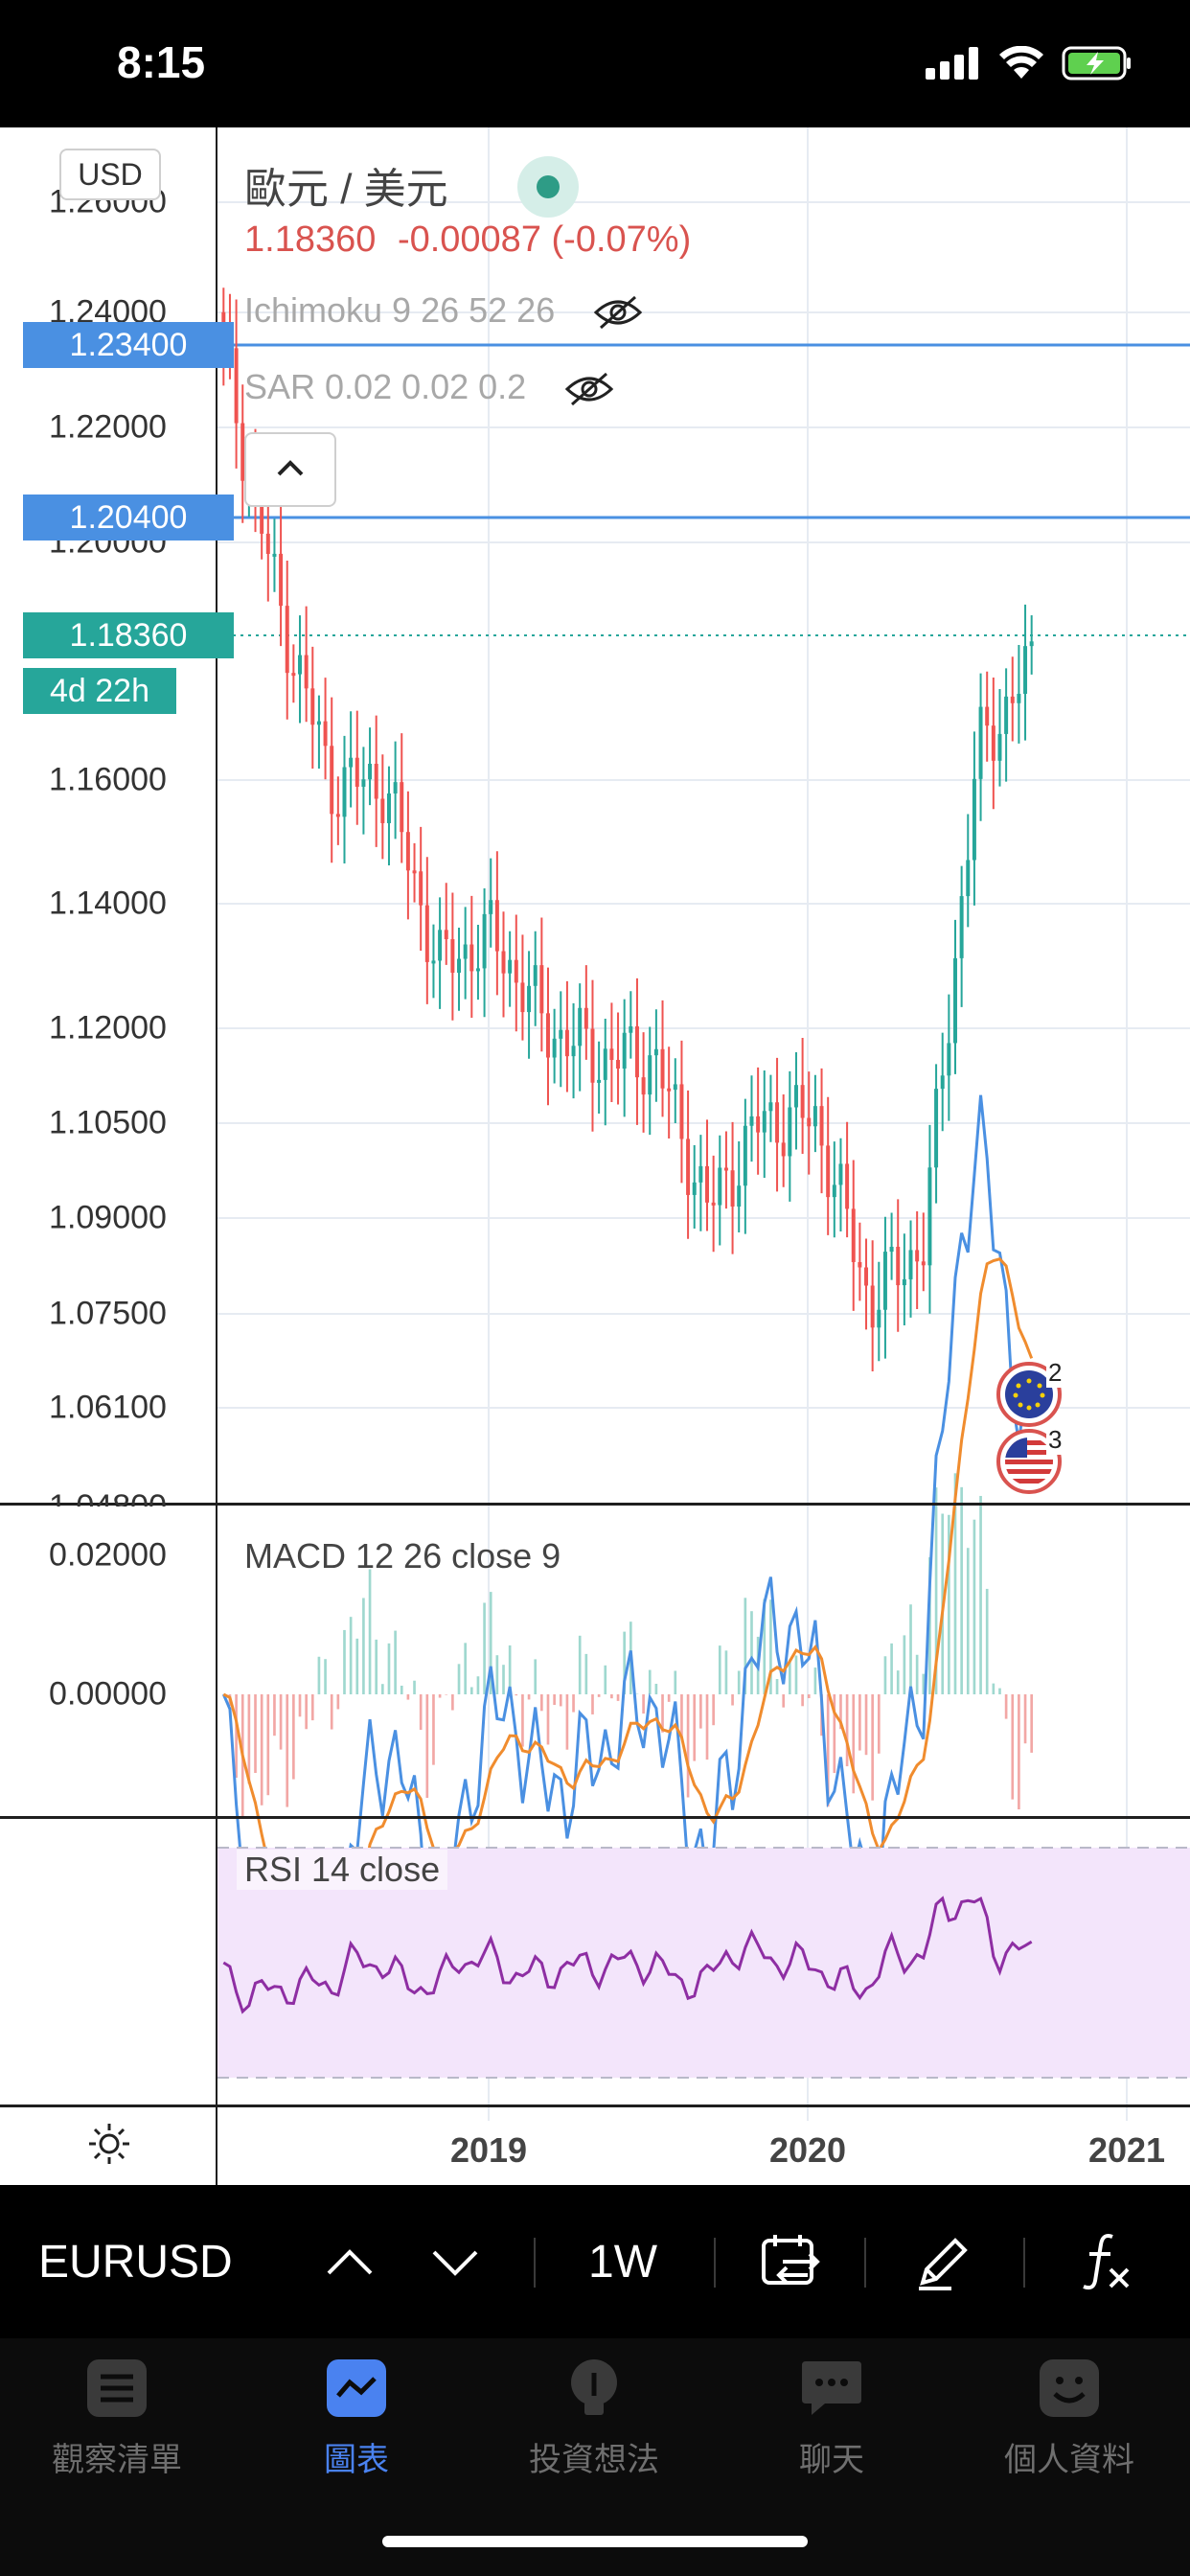  Describe the element at coordinates (594, 2419) in the screenshot. I see `tab-ideas: 投資想法` at that location.